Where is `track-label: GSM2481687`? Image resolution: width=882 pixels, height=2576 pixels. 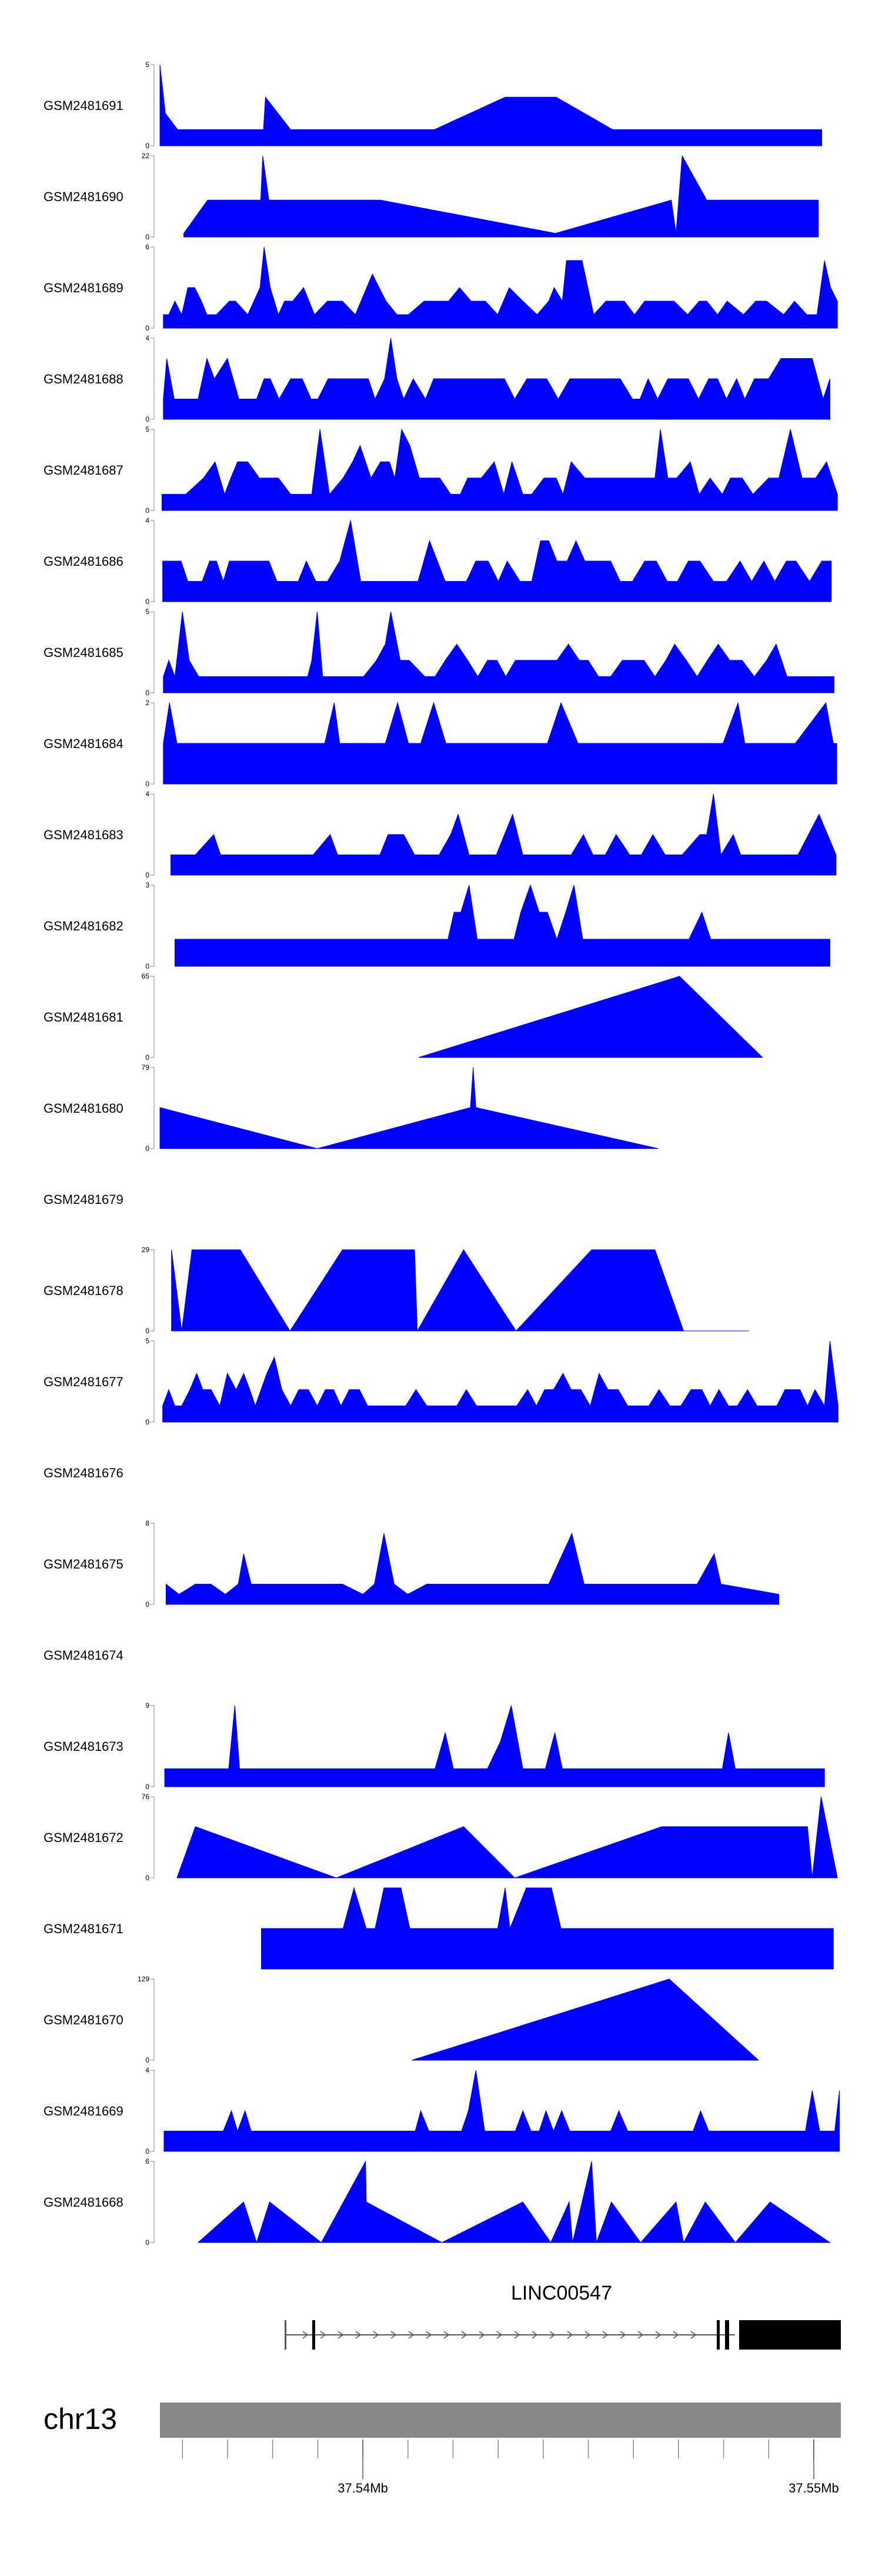
track-label: GSM2481687 is located at coordinates (83, 470).